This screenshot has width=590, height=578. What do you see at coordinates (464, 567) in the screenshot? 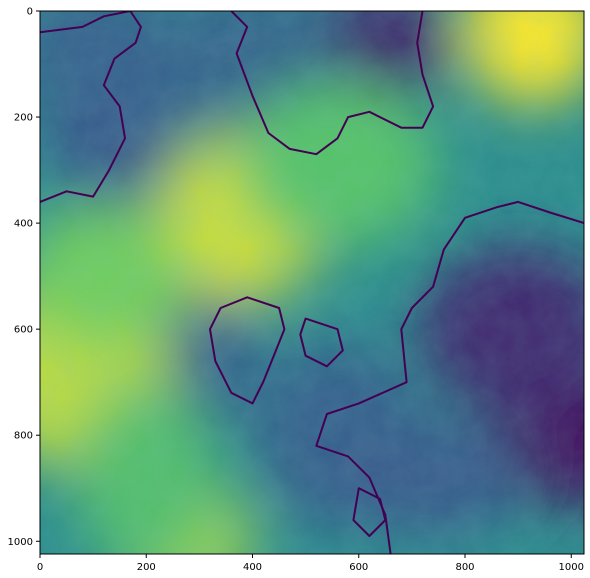
I see `x-tick-label: 800` at bounding box center [464, 567].